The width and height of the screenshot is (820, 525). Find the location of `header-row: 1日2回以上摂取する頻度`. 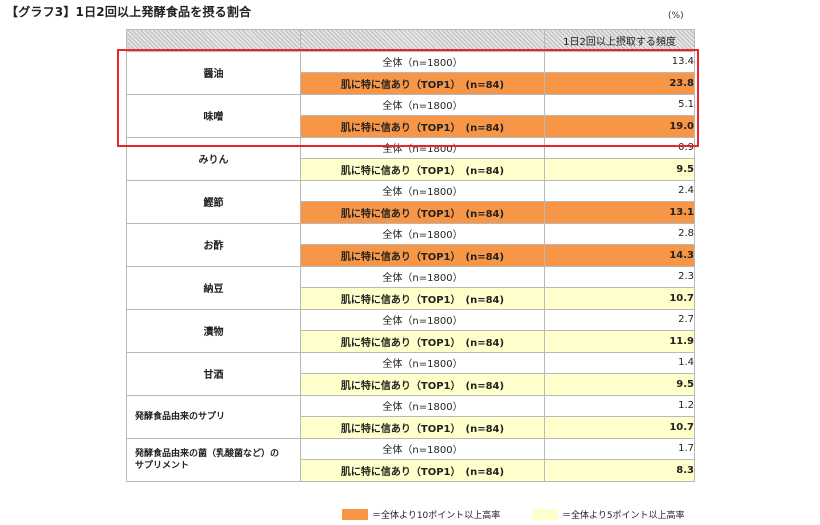

header-row: 1日2回以上摂取する頻度 is located at coordinates (410, 40).